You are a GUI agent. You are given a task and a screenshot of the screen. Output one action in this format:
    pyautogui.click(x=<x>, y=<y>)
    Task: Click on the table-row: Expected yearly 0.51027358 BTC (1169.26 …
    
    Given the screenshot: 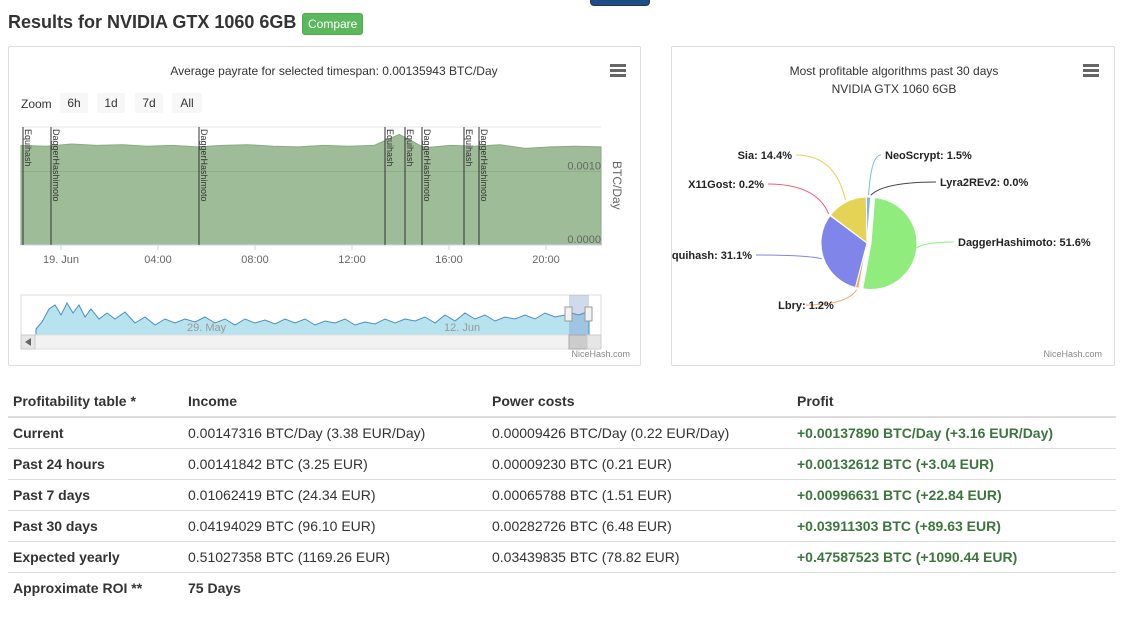 What is the action you would take?
    pyautogui.click(x=562, y=557)
    